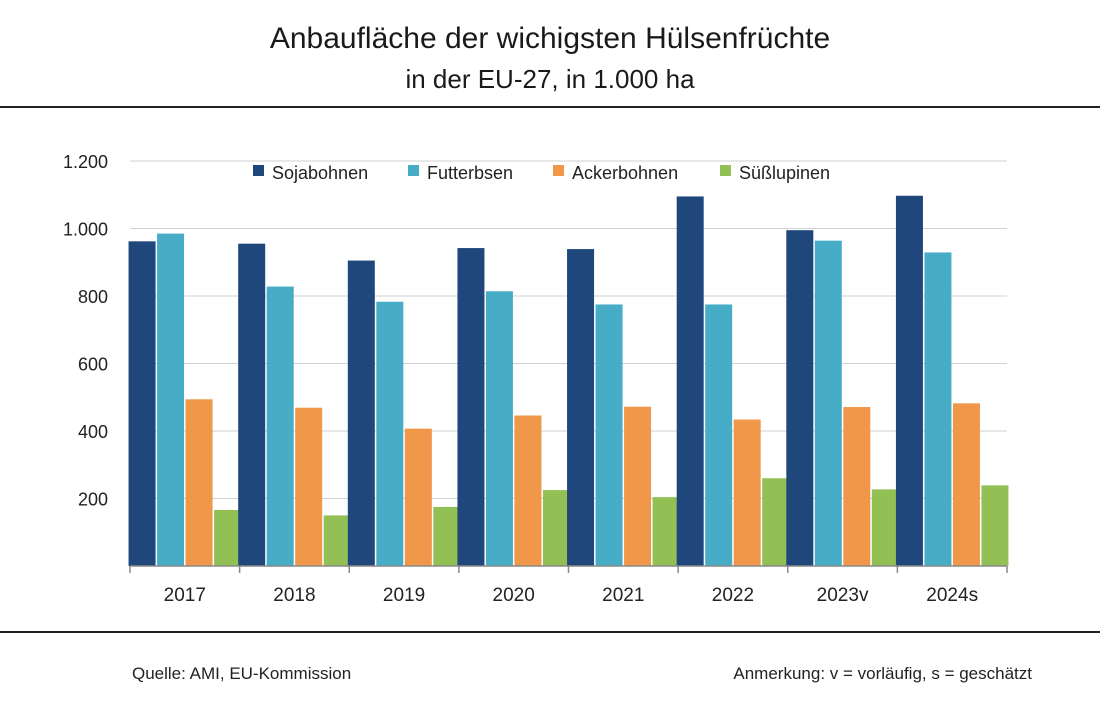  What do you see at coordinates (390, 433) in the screenshot?
I see `bar-futterbsen-2019` at bounding box center [390, 433].